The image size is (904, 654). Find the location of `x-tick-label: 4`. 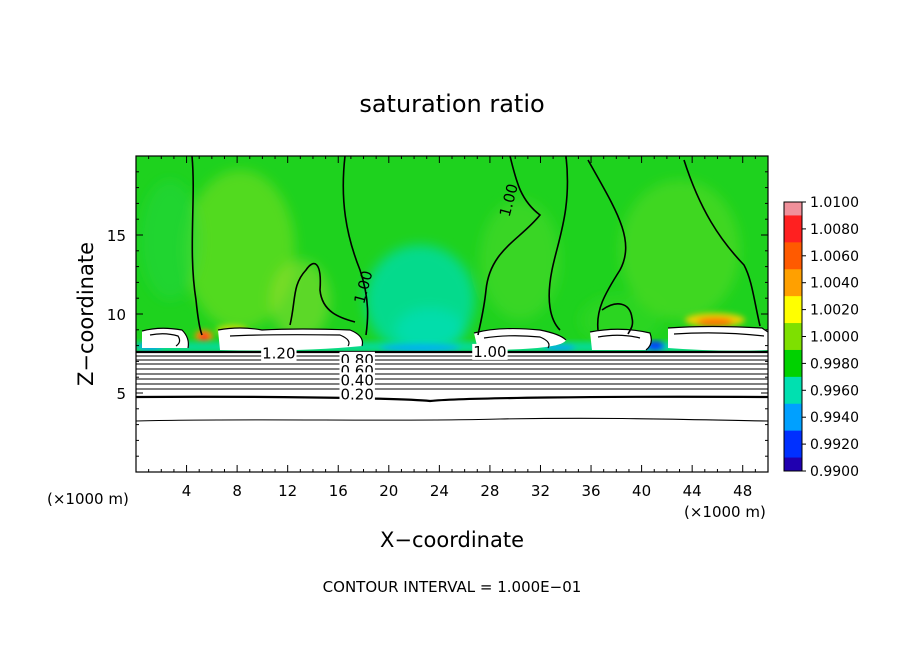

x-tick-label: 4 is located at coordinates (187, 491).